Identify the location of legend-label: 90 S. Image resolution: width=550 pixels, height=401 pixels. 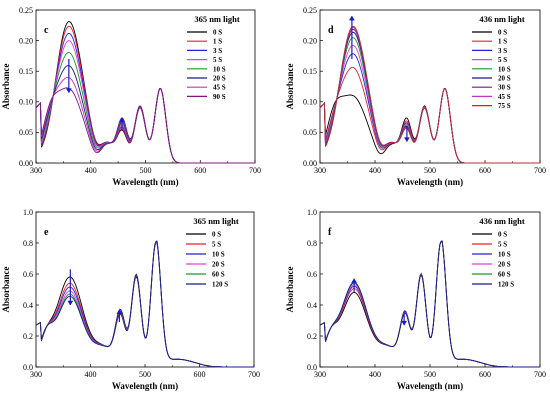
(219, 97).